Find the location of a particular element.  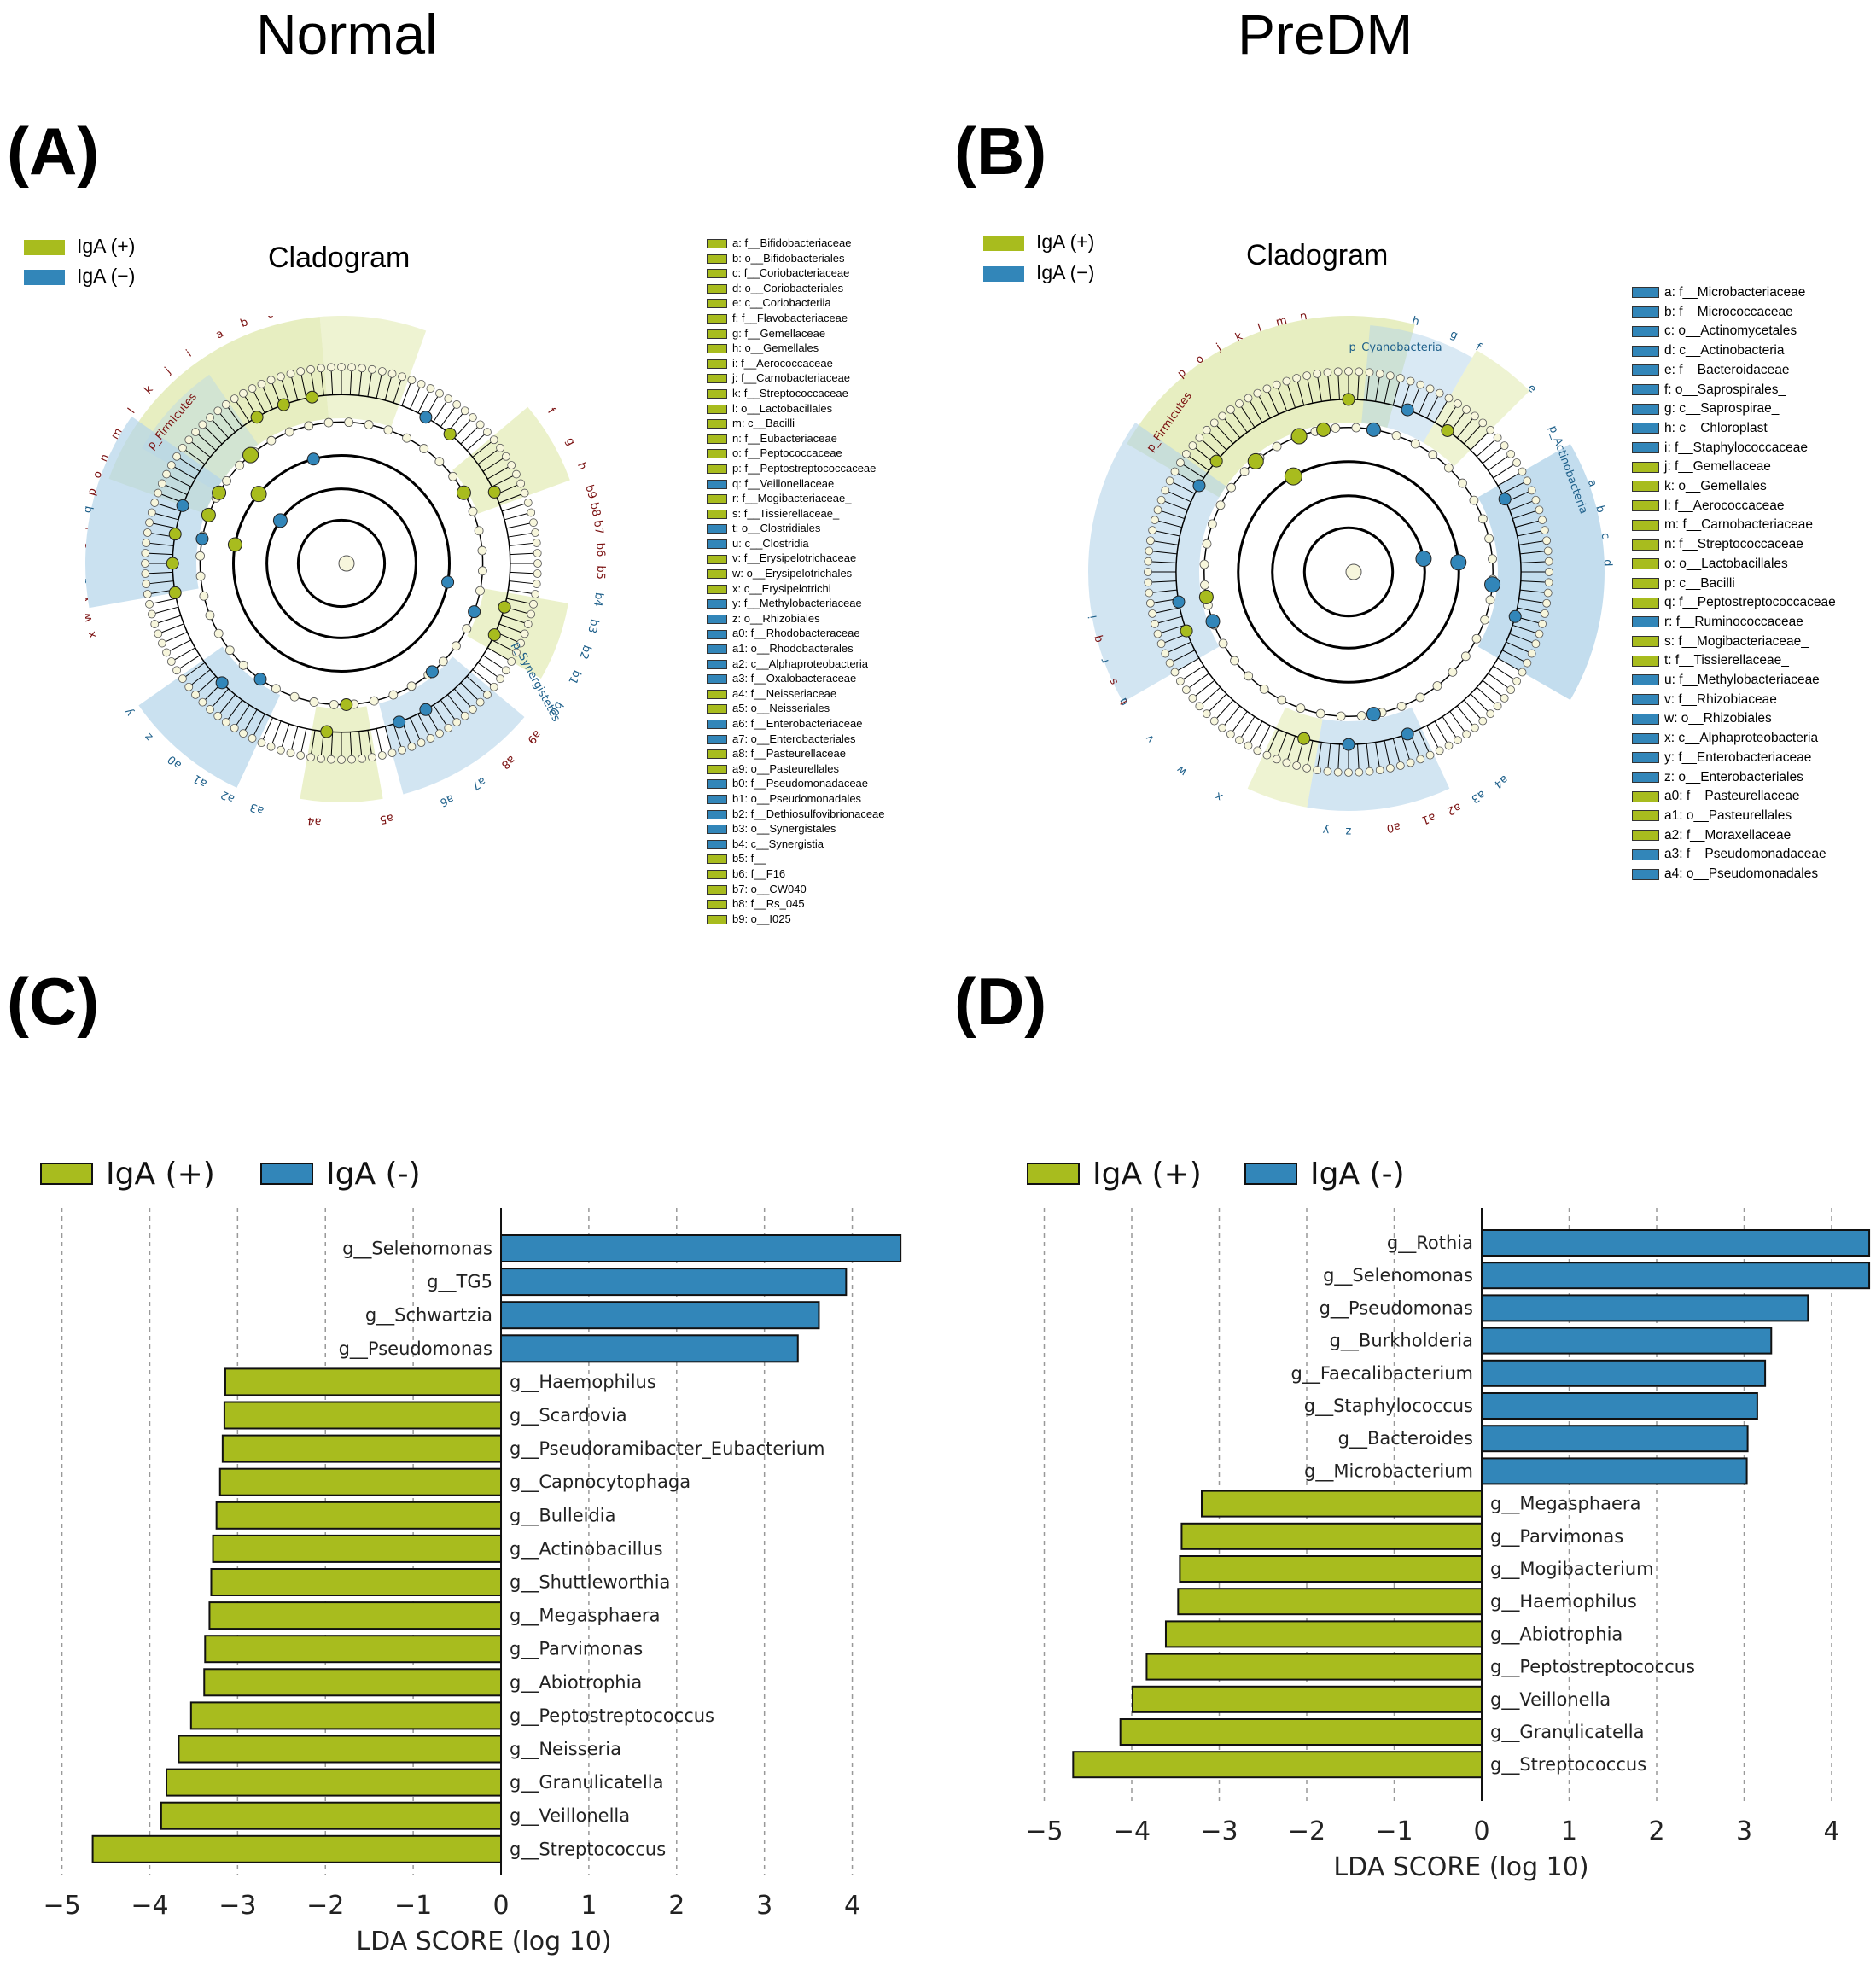

key-label: x: c__Alphaproteobacteria is located at coordinates (1741, 738).